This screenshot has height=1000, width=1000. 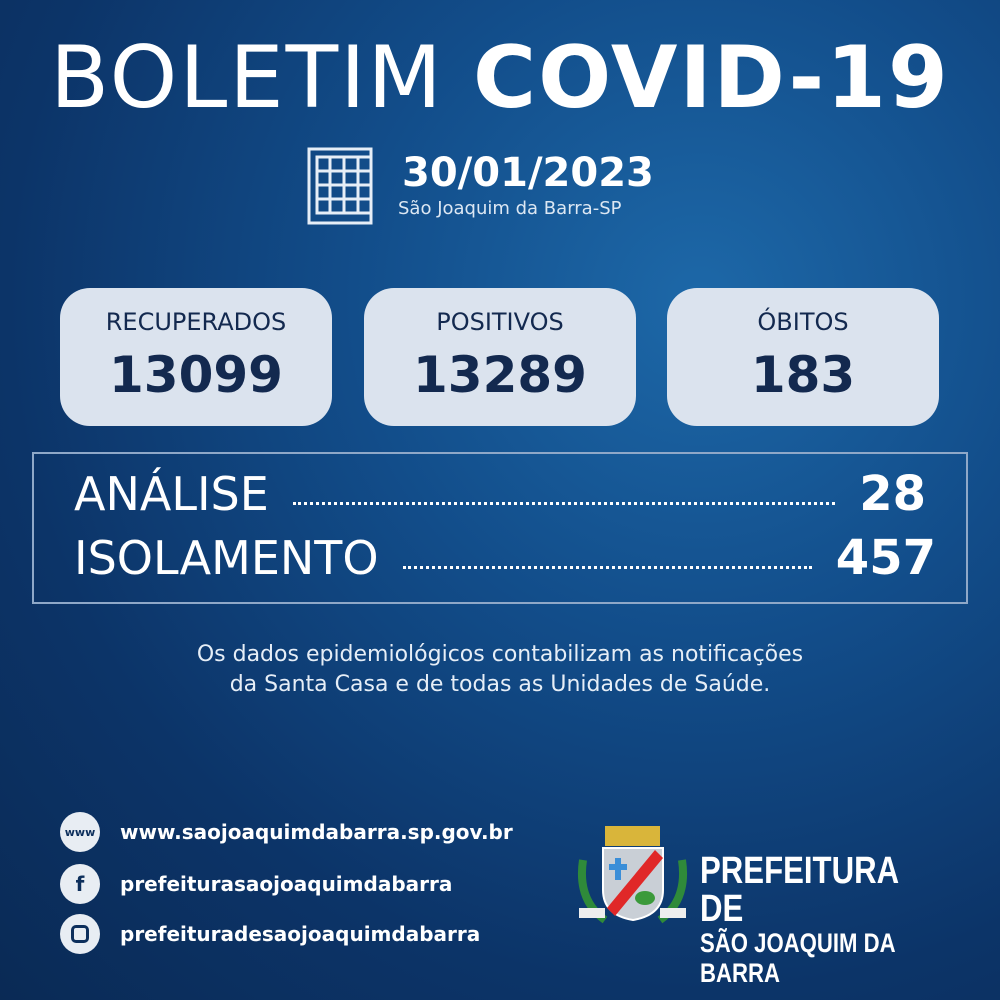 I want to click on website-link: www www.saojoaquimdabarra.sp.gov.br, so click(x=286, y=832).